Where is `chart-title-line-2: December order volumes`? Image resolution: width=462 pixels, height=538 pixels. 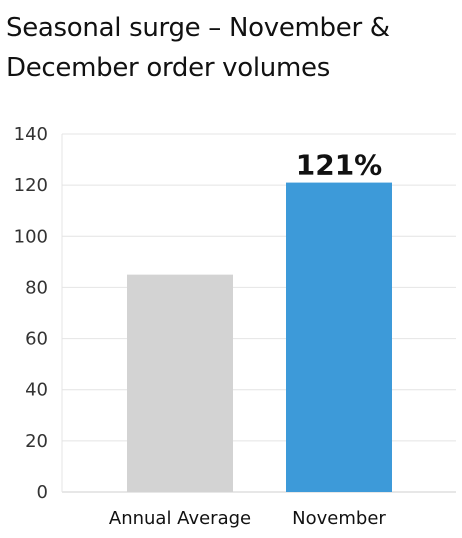 chart-title-line-2: December order volumes is located at coordinates (168, 68).